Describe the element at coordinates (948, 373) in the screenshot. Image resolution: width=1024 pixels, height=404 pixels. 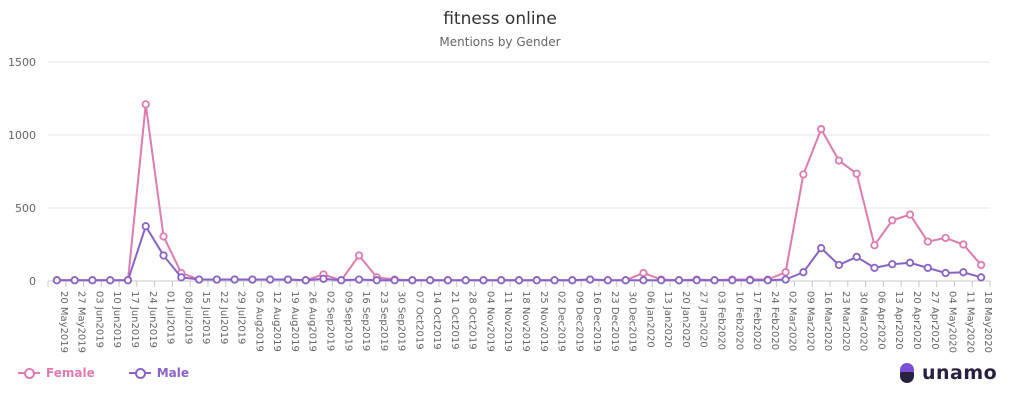
I see `brand-logo: unamo` at that location.